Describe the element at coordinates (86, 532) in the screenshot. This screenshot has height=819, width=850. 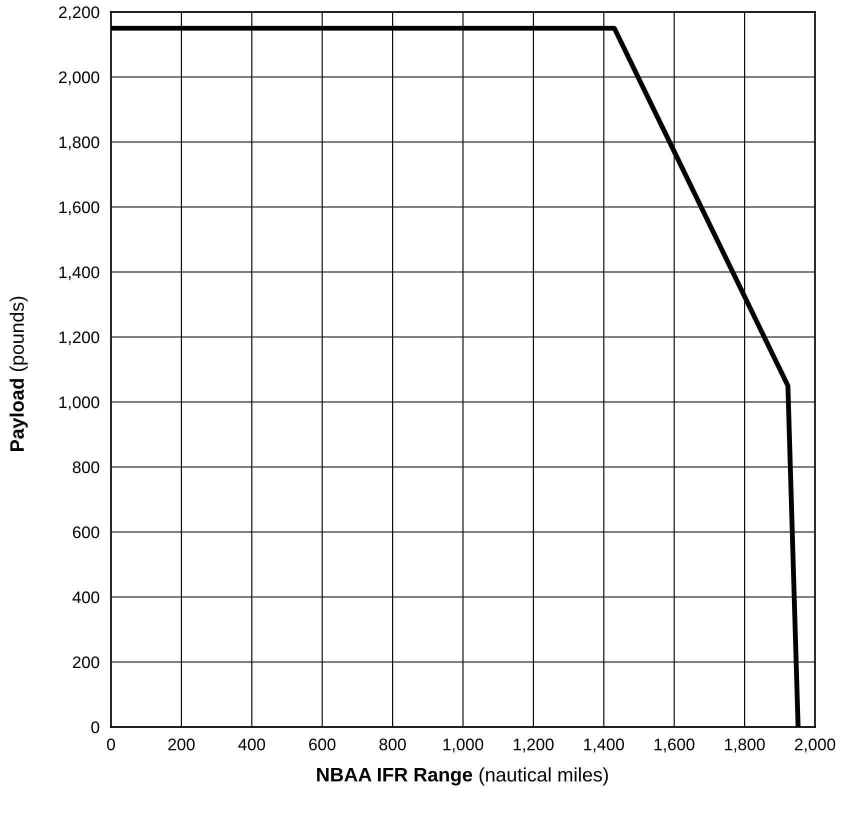
I see `y-tick-label: 600` at that location.